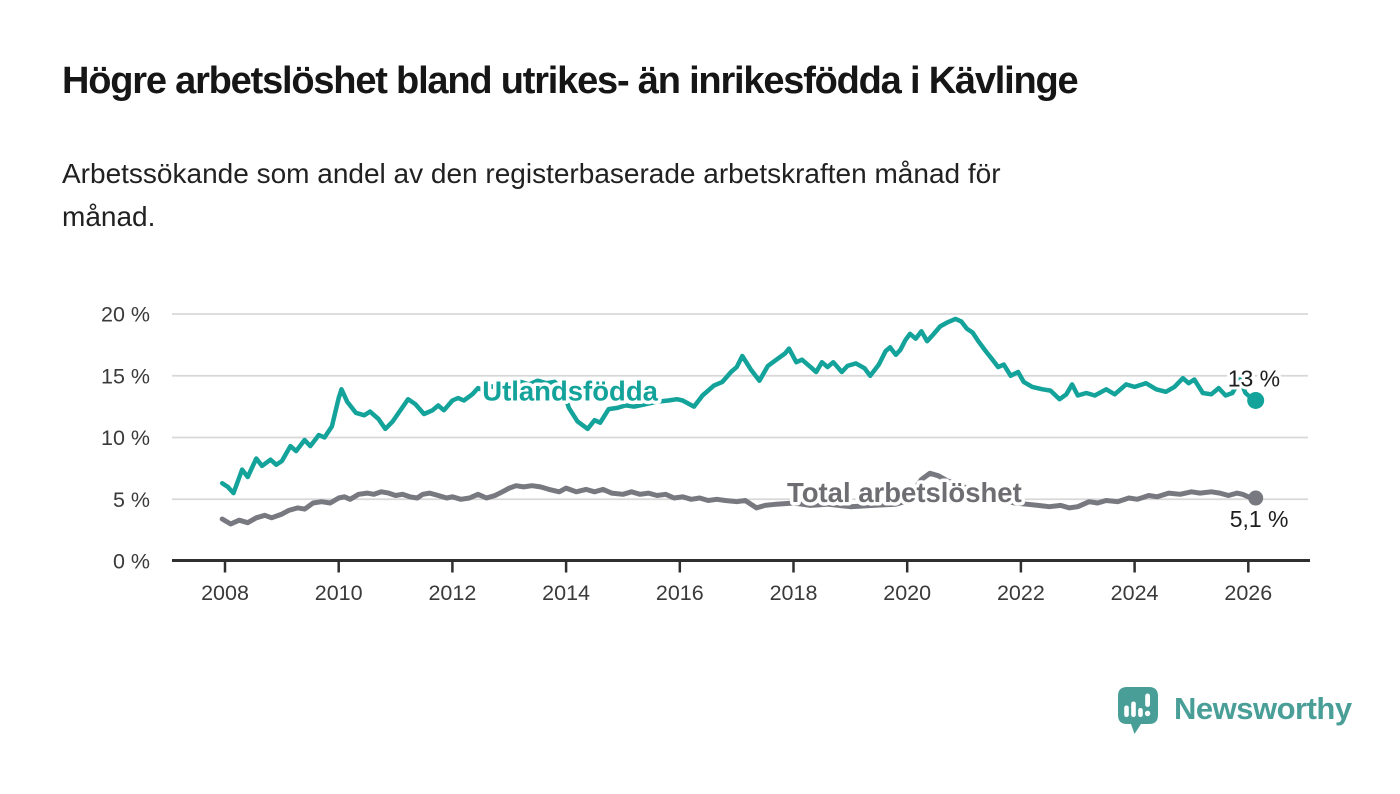  Describe the element at coordinates (904, 492) in the screenshot. I see `series-label-total: Total arbetslöshet` at that location.